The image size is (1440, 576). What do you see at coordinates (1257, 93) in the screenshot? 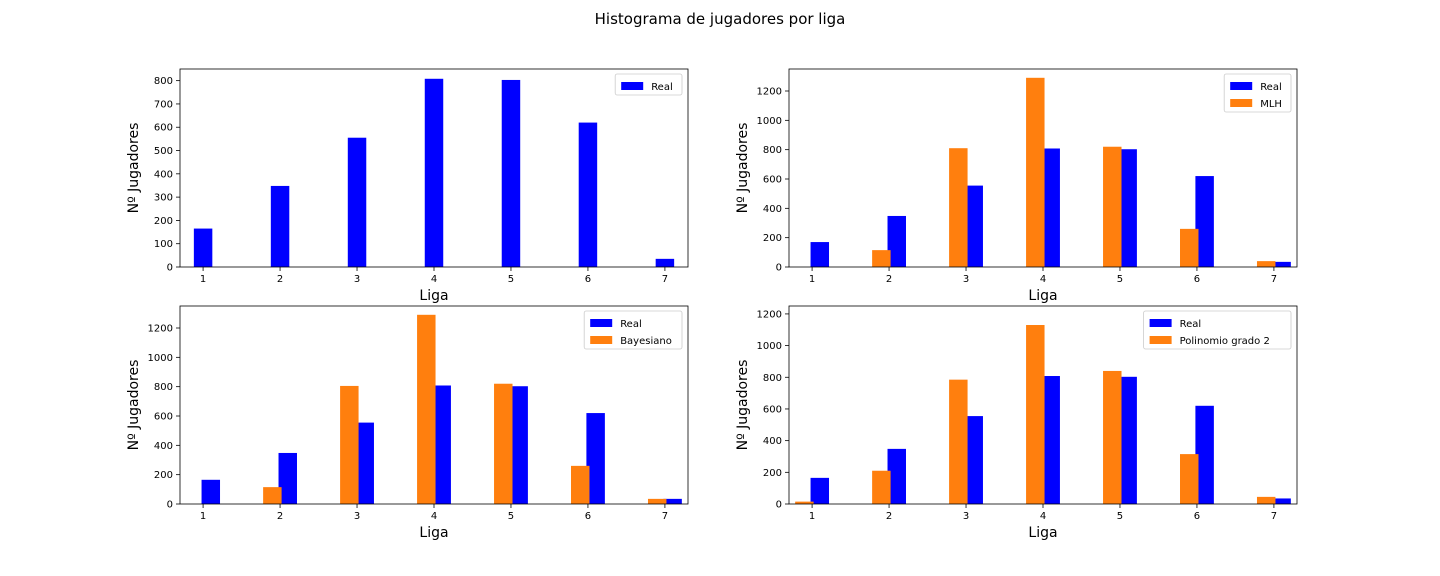
I see `legend: Real MLH` at bounding box center [1257, 93].